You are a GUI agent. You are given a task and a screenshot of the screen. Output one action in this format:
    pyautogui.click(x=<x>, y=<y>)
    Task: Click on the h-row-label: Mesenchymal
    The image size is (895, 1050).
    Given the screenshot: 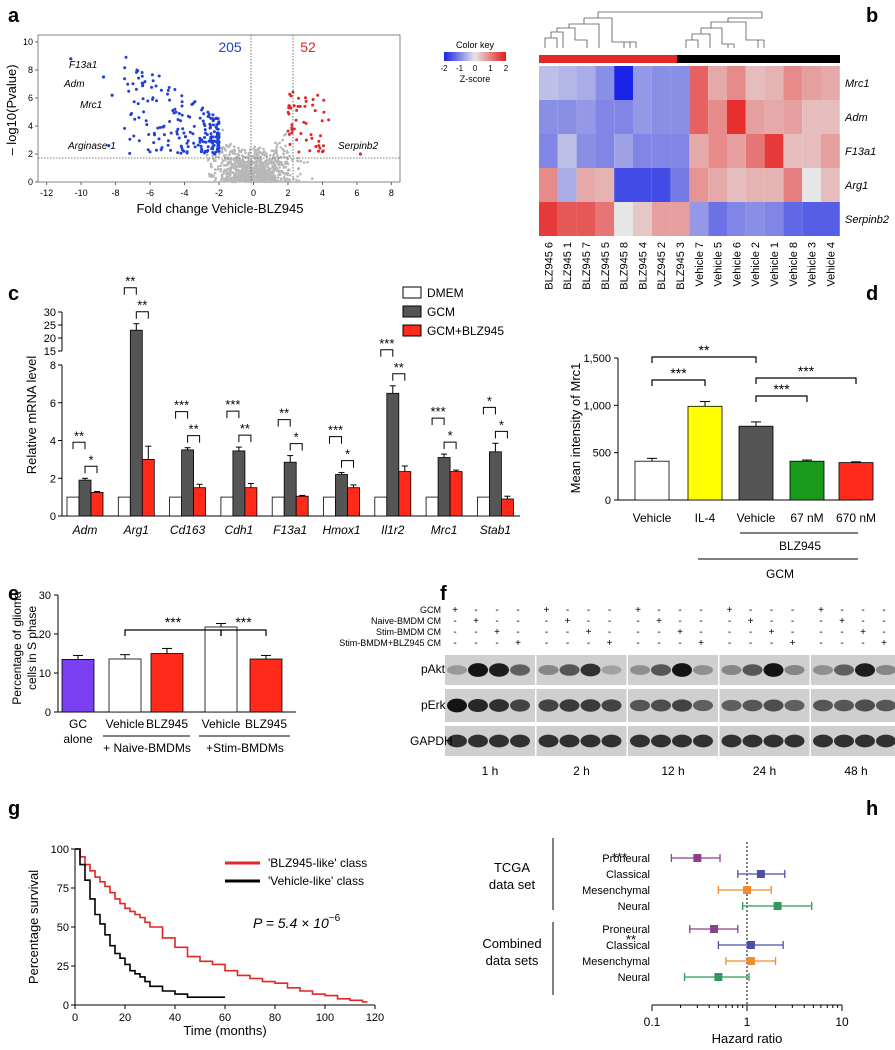 What is the action you would take?
    pyautogui.click(x=616, y=891)
    